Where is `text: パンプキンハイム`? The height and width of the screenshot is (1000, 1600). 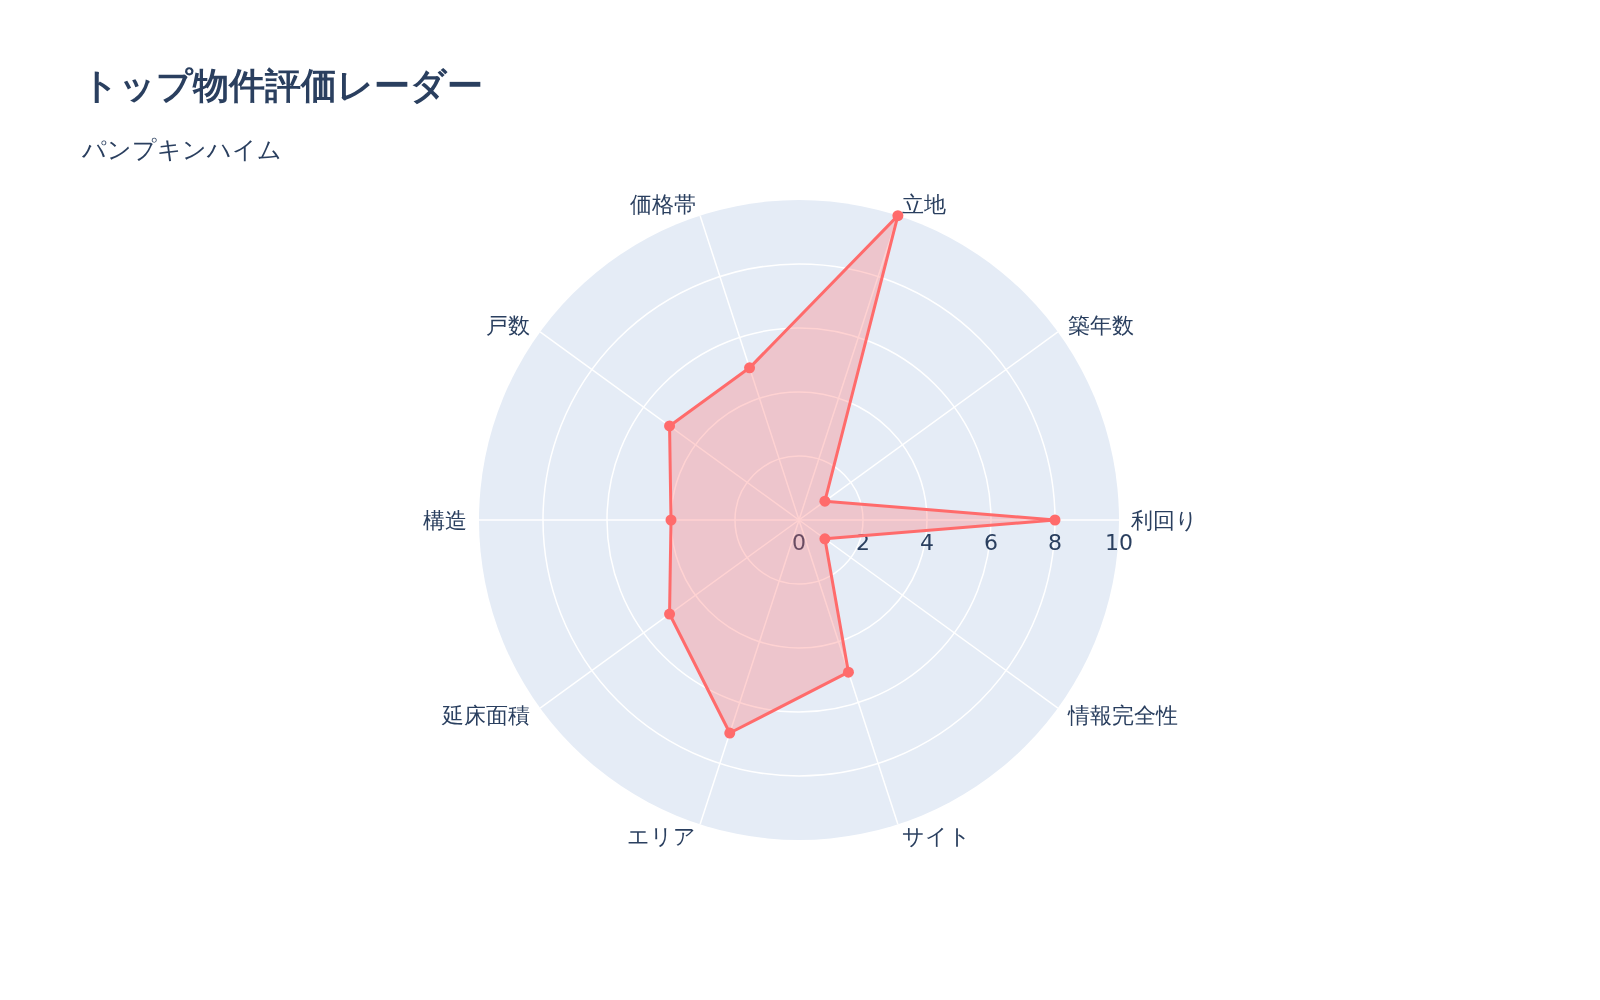
text: パンプキンハイム is located at coordinates (181, 150).